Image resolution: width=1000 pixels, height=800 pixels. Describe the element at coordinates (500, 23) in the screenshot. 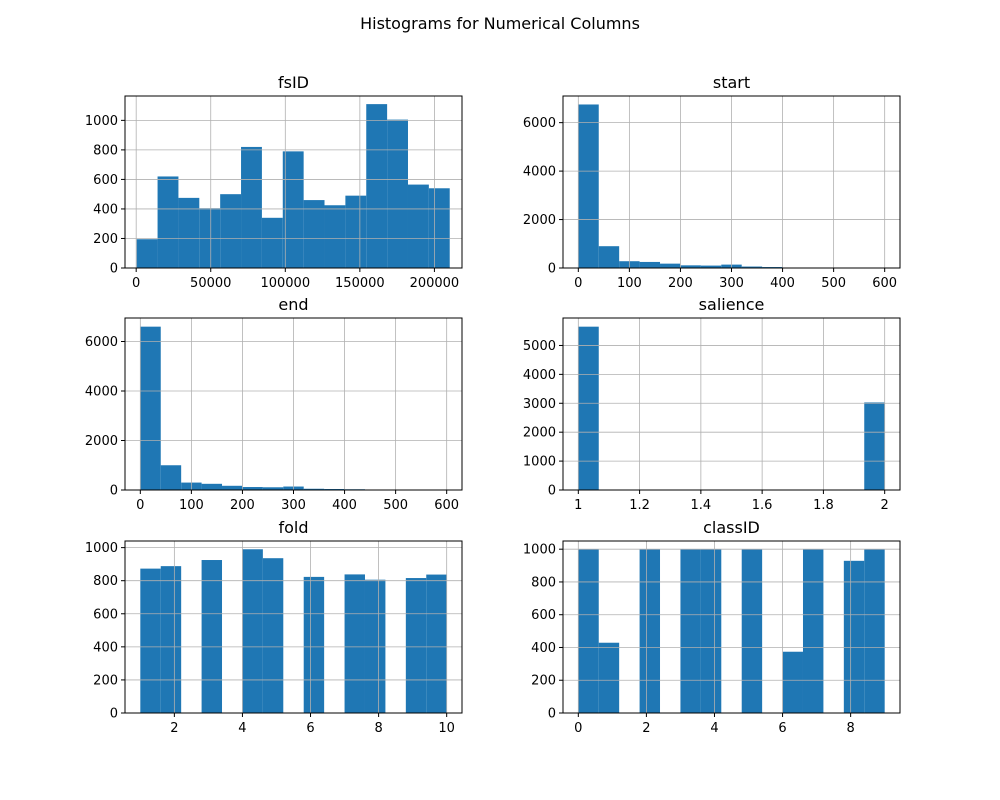

I see `figure-title: Histograms for Numerical Columns` at that location.